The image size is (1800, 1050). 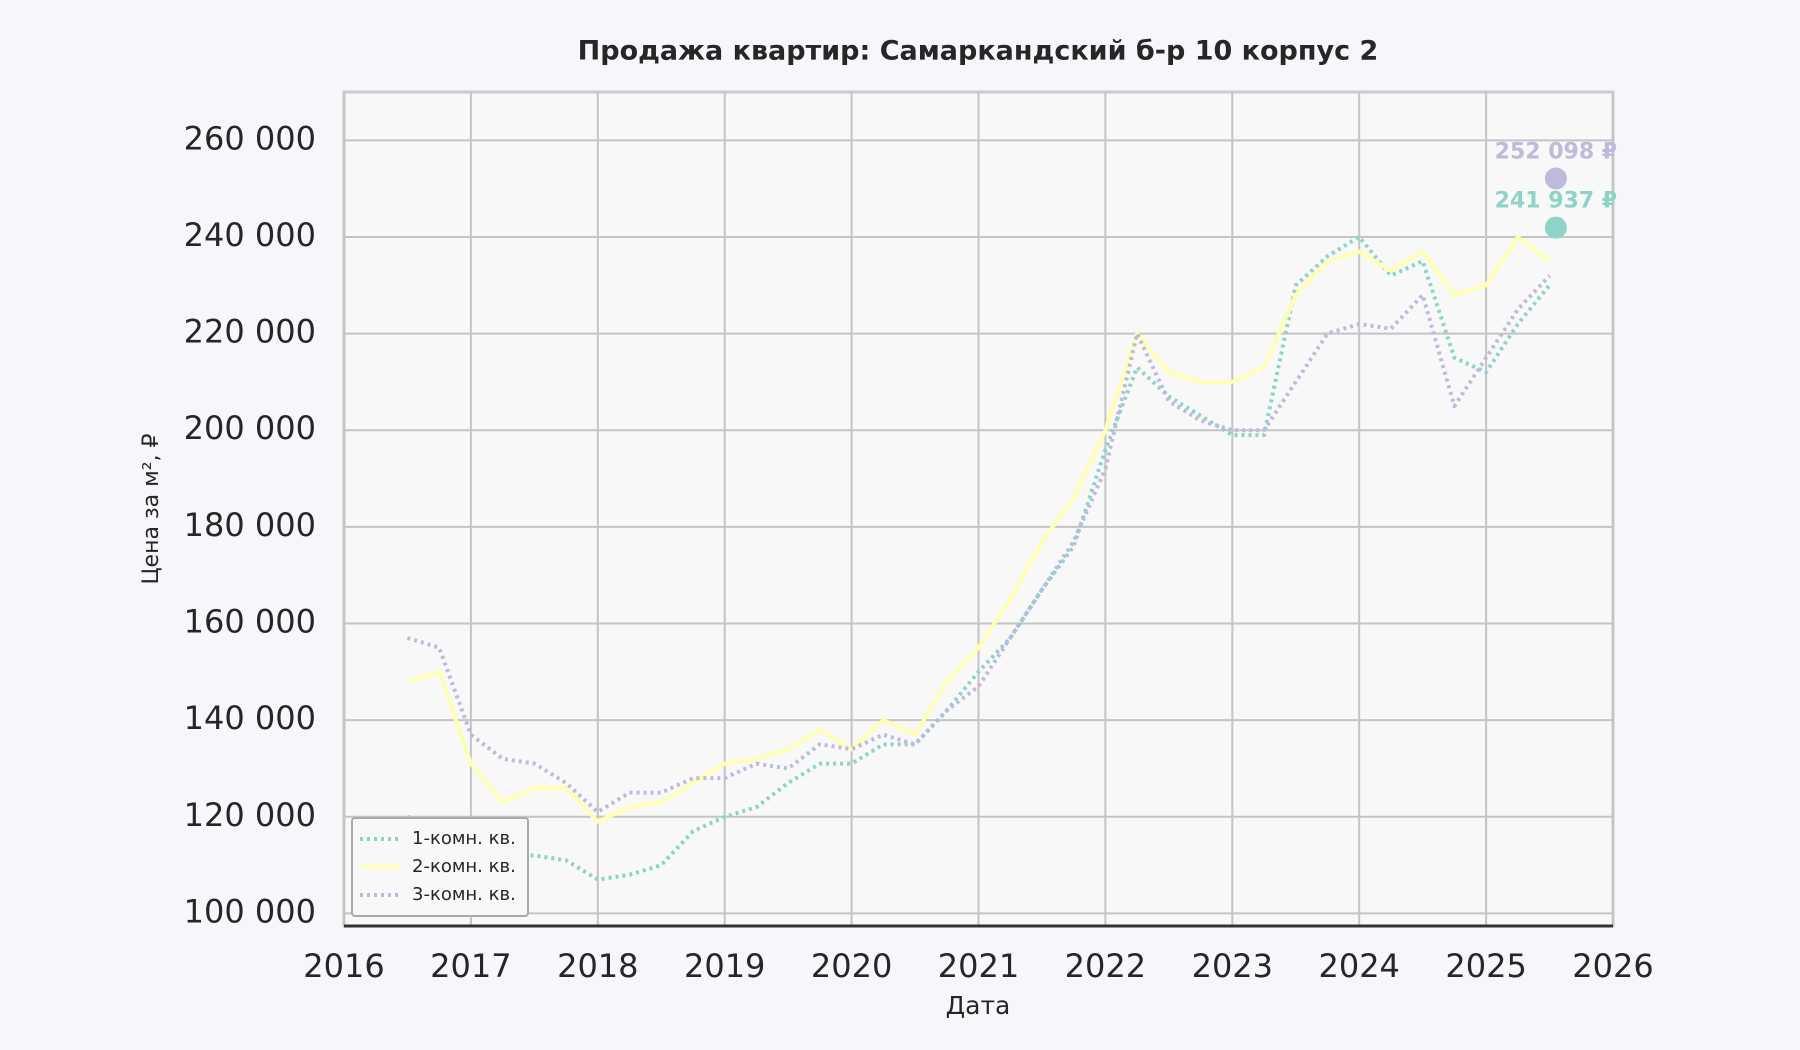 What do you see at coordinates (250, 138) in the screenshot?
I see `y-tick-label: 260 000` at bounding box center [250, 138].